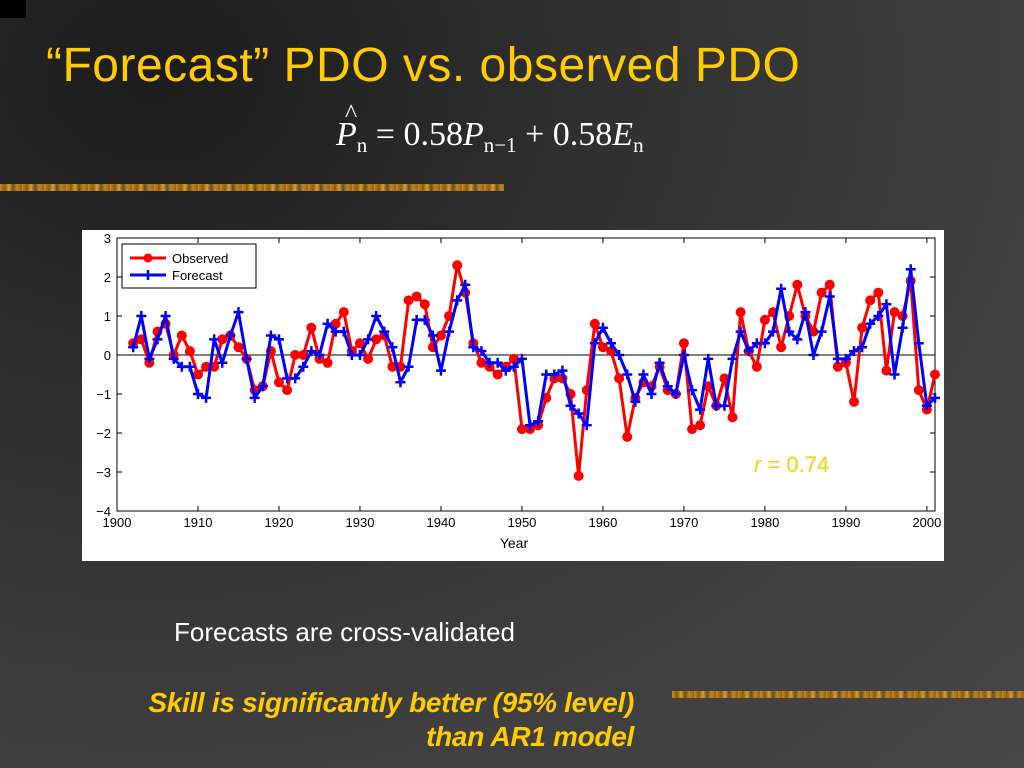 Image resolution: width=1024 pixels, height=768 pixels. I want to click on x-tick-label: 1950, so click(521, 522).